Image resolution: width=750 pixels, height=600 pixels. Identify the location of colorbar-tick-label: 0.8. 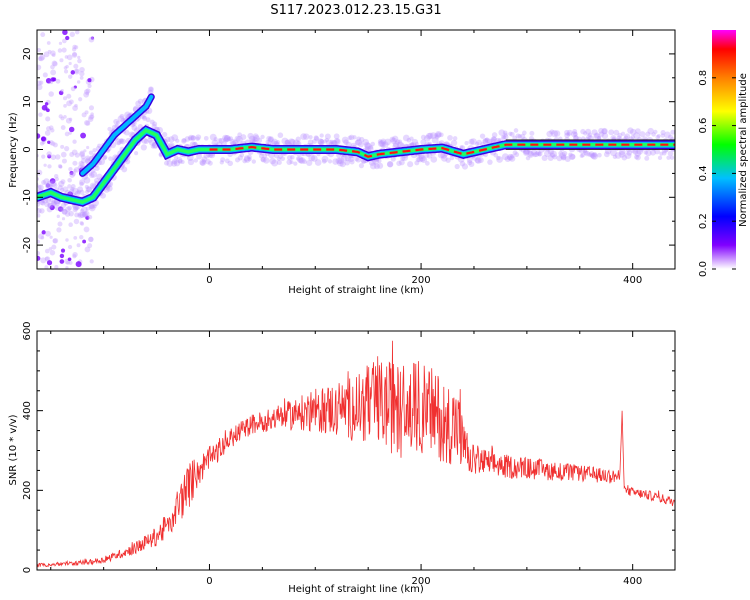
(703, 78).